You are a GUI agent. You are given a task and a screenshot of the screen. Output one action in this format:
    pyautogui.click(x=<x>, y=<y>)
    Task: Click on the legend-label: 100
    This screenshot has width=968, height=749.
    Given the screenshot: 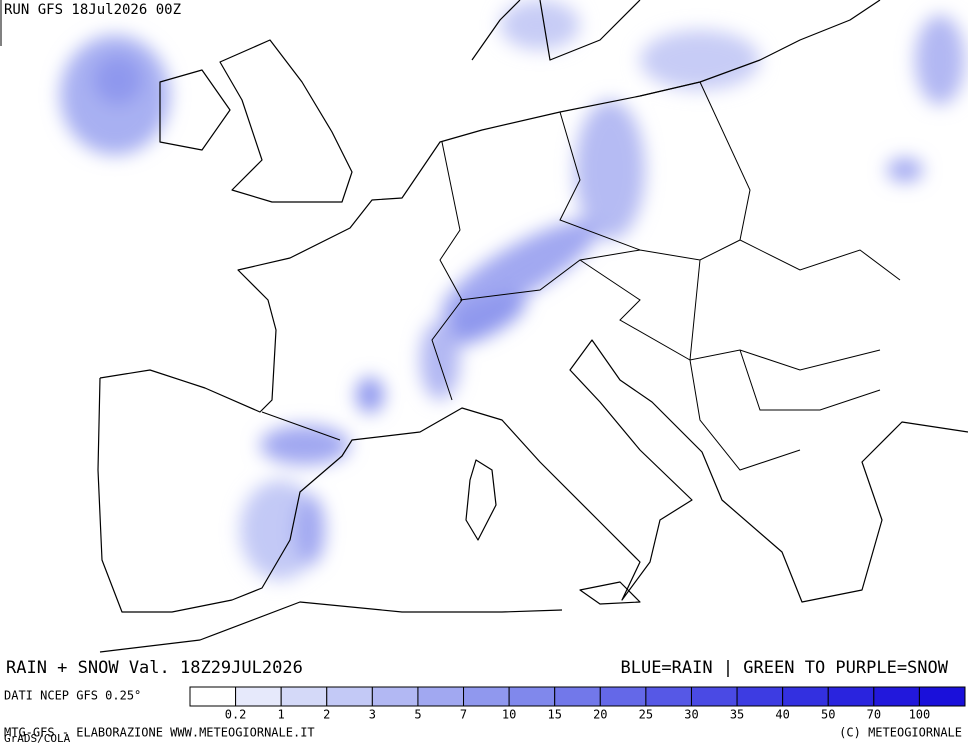 What is the action you would take?
    pyautogui.click(x=920, y=715)
    